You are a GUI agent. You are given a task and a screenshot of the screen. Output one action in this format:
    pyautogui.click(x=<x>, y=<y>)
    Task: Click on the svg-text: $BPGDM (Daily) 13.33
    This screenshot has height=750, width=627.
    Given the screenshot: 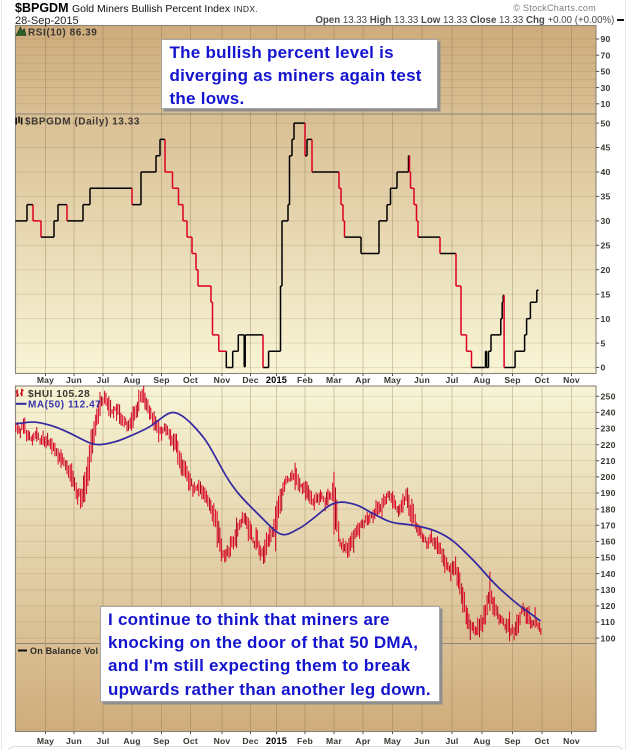 What is the action you would take?
    pyautogui.click(x=82, y=122)
    